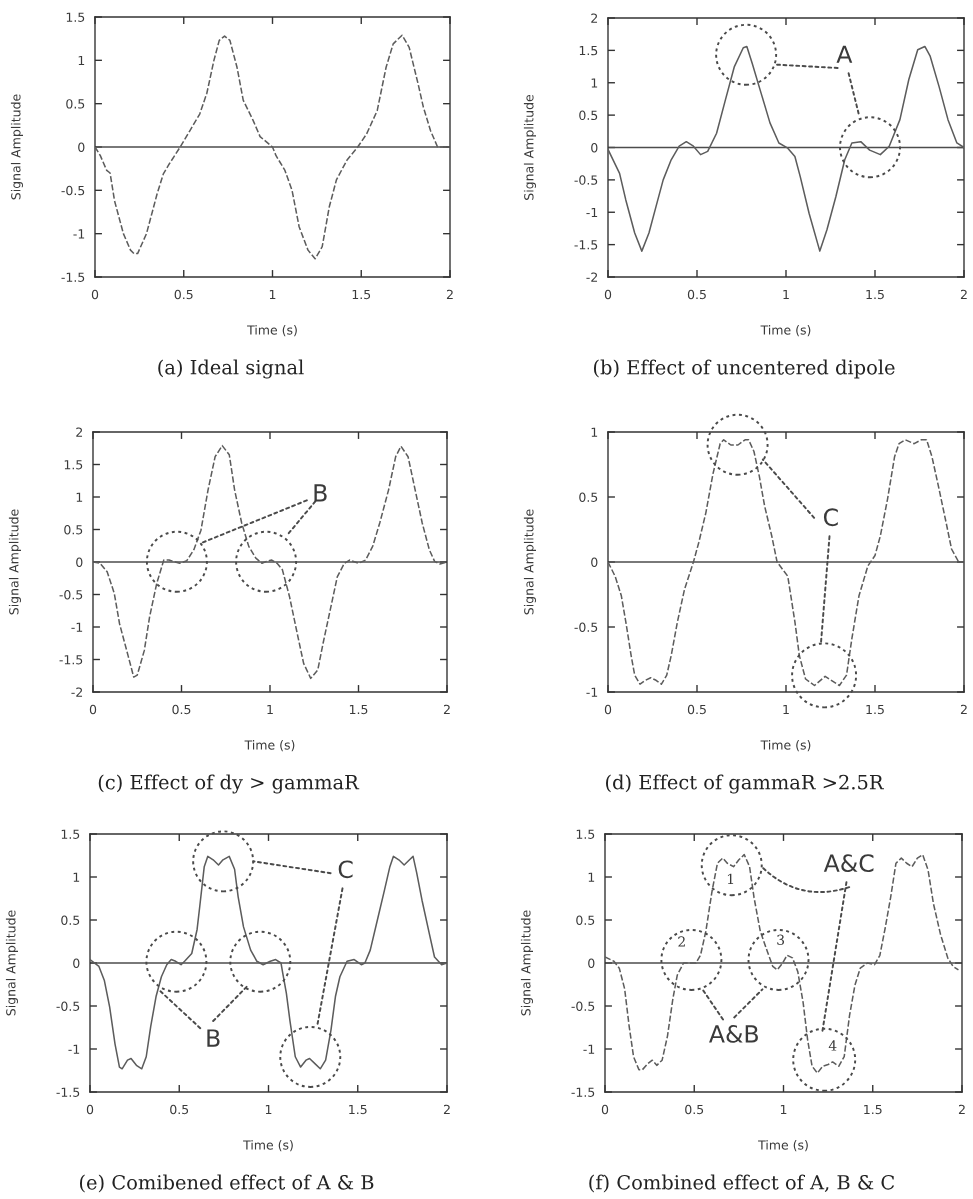 The image size is (973, 1199). I want to click on text: (f) Combined effect of A, B & C, so click(742, 1183).